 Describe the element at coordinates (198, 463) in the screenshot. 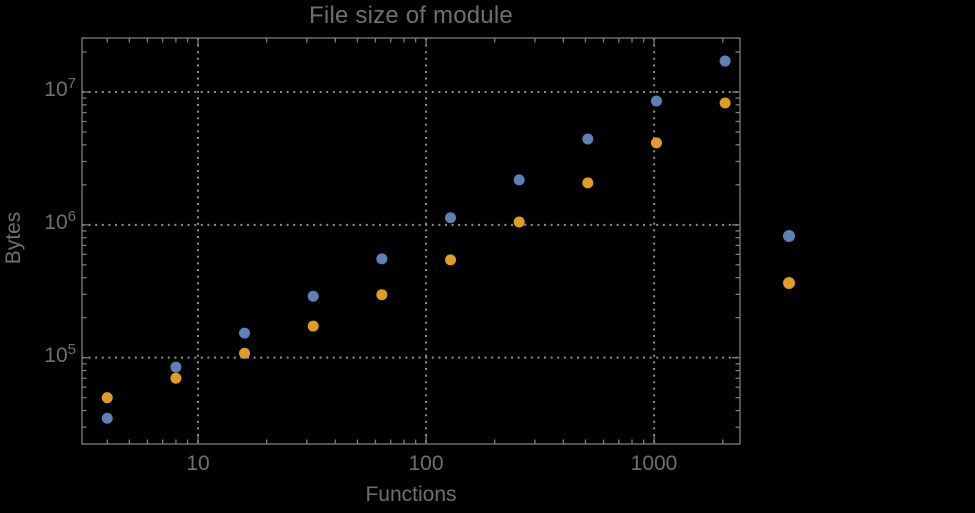

I see `x-tick-label-10: 10` at that location.